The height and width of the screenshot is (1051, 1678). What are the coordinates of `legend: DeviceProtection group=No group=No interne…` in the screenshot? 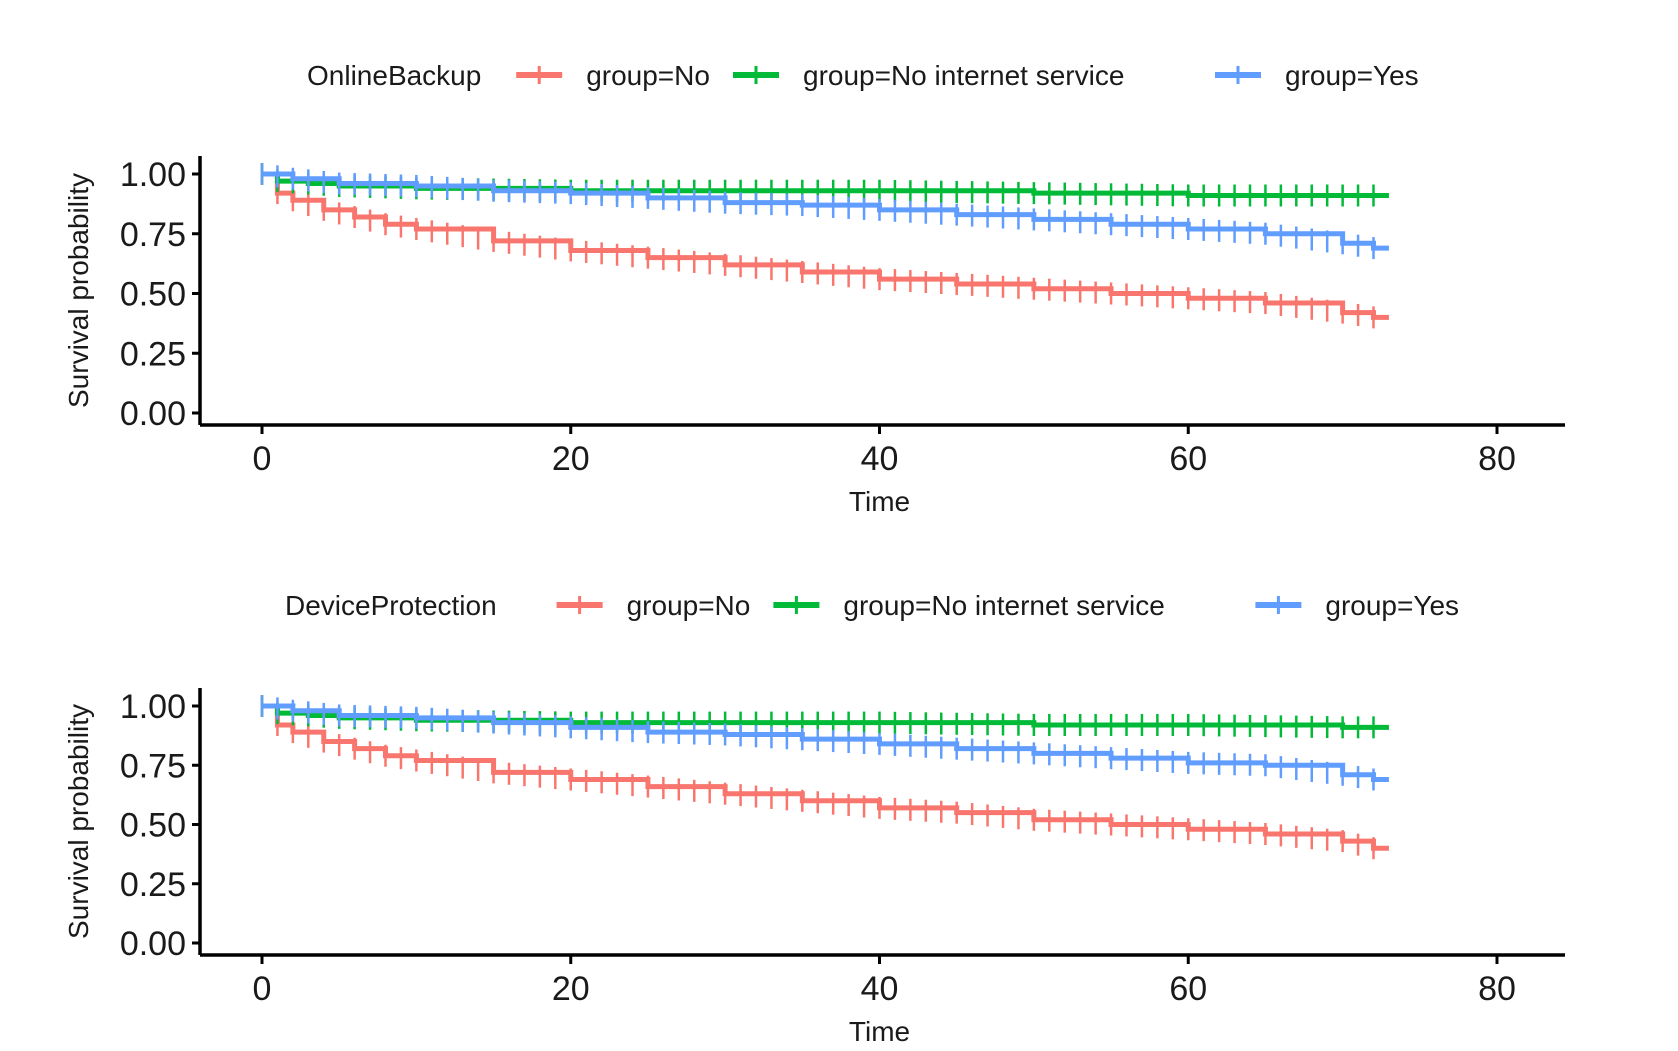 It's located at (872, 605).